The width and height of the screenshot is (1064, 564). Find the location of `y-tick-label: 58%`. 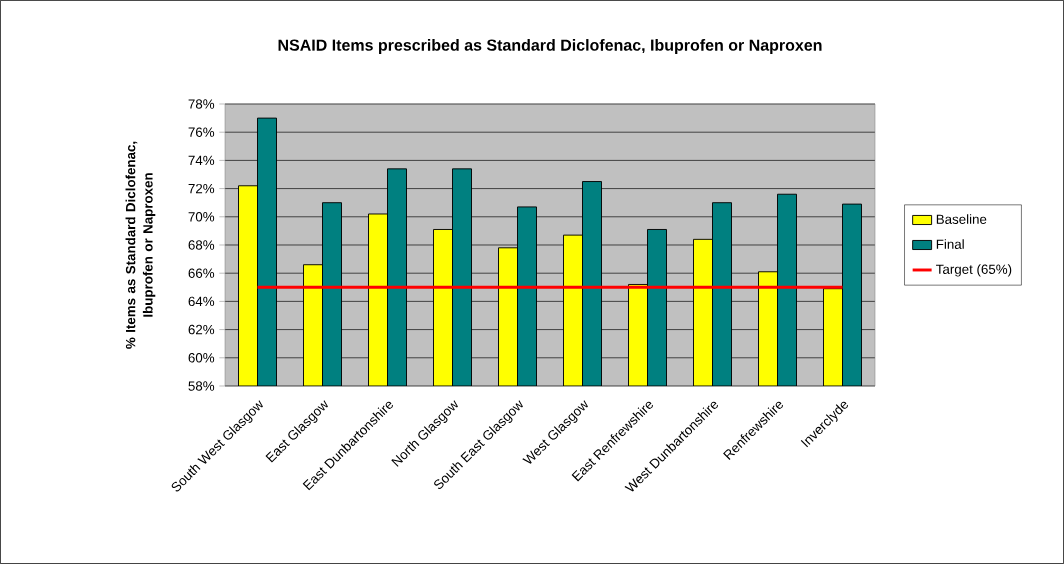

y-tick-label: 58% is located at coordinates (201, 386).